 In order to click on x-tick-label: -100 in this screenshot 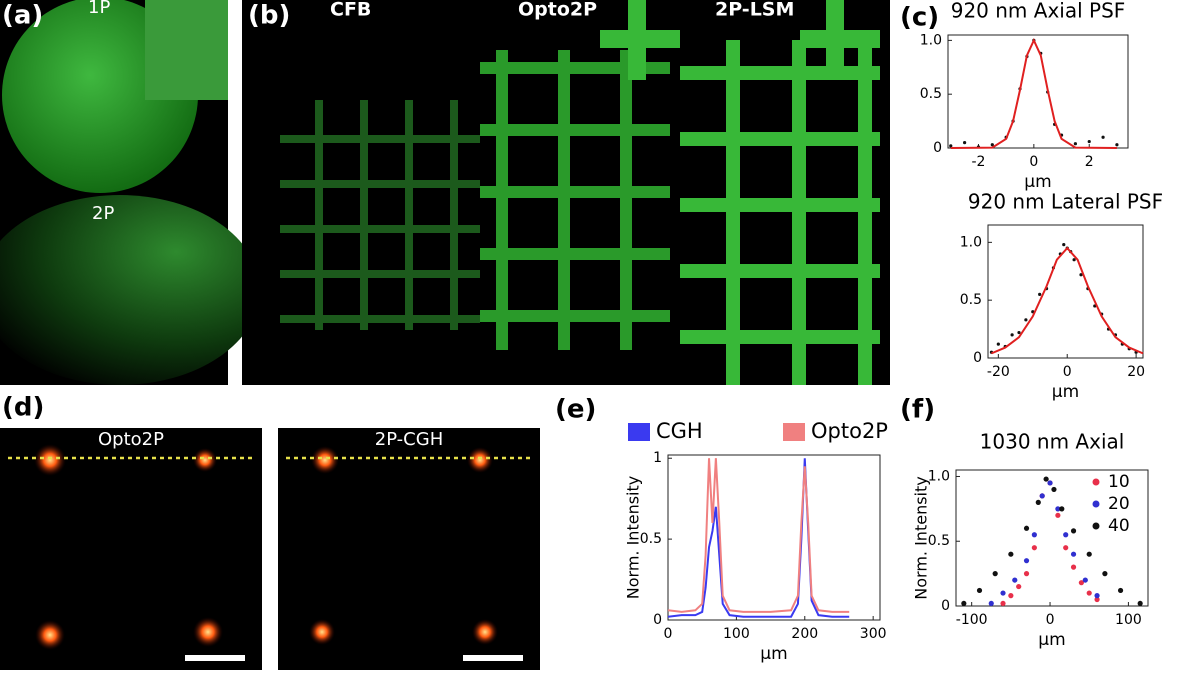, I will do `click(972, 620)`.